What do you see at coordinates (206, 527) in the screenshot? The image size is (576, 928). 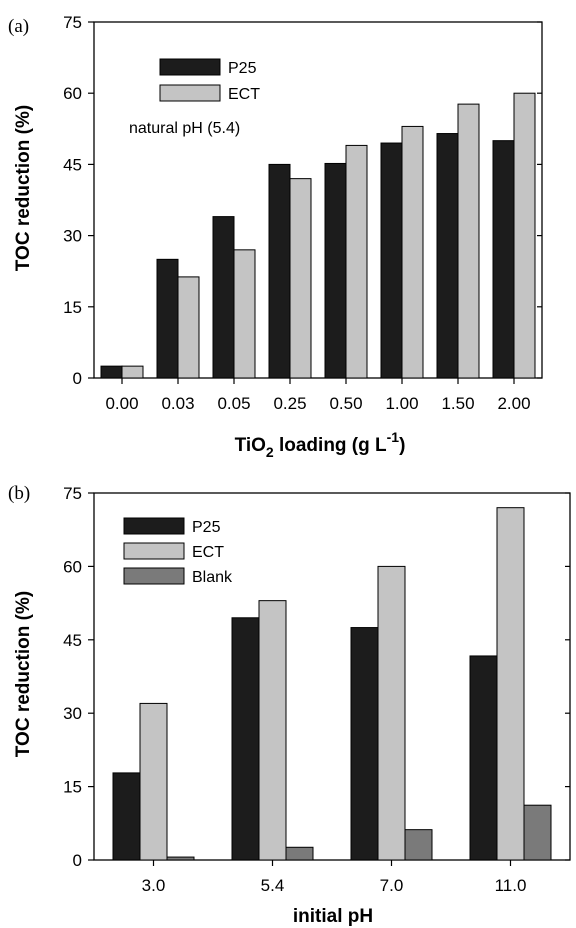 I see `panel-b-legend-label-p25: P25` at bounding box center [206, 527].